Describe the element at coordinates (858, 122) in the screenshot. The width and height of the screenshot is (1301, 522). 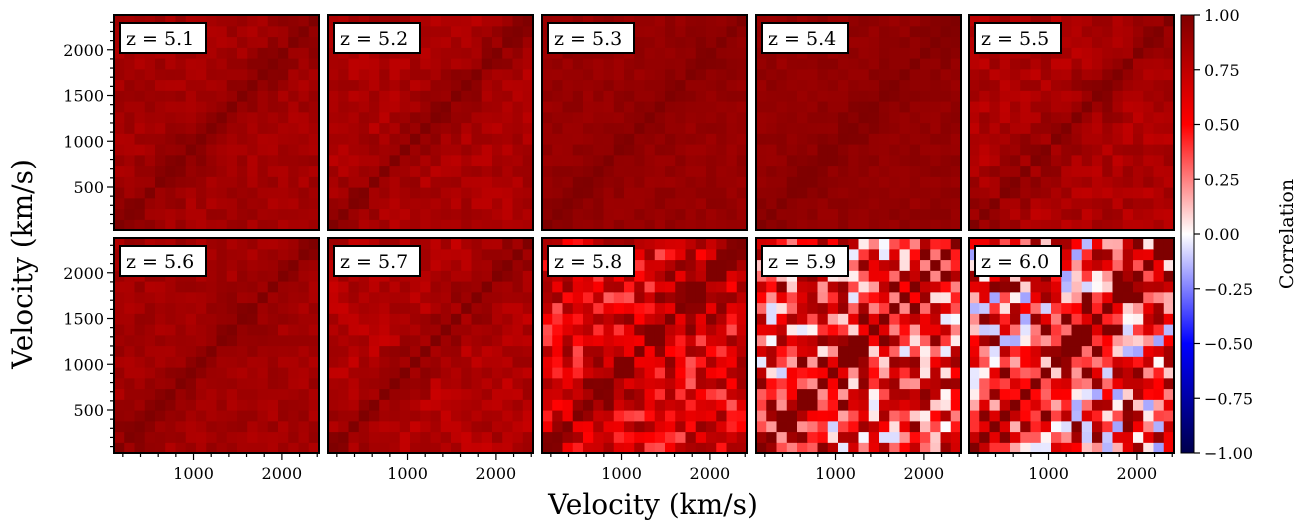
I see `panel-frame` at that location.